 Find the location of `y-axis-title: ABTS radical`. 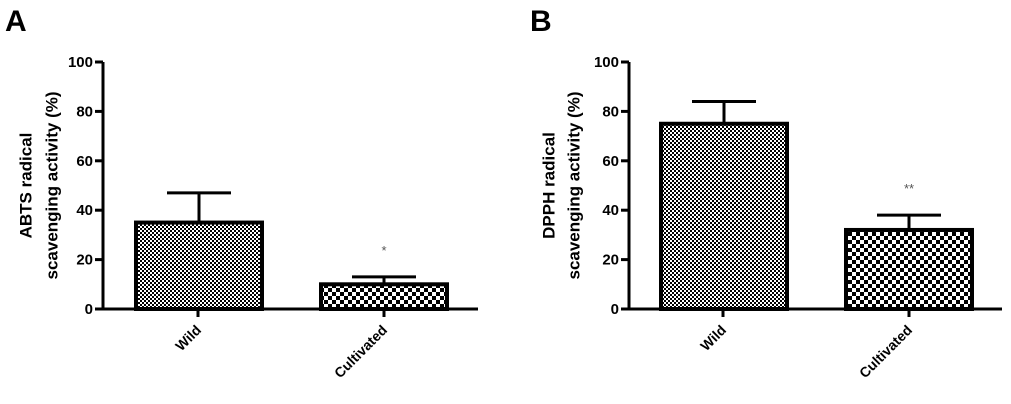

y-axis-title: ABTS radical is located at coordinates (25, 186).